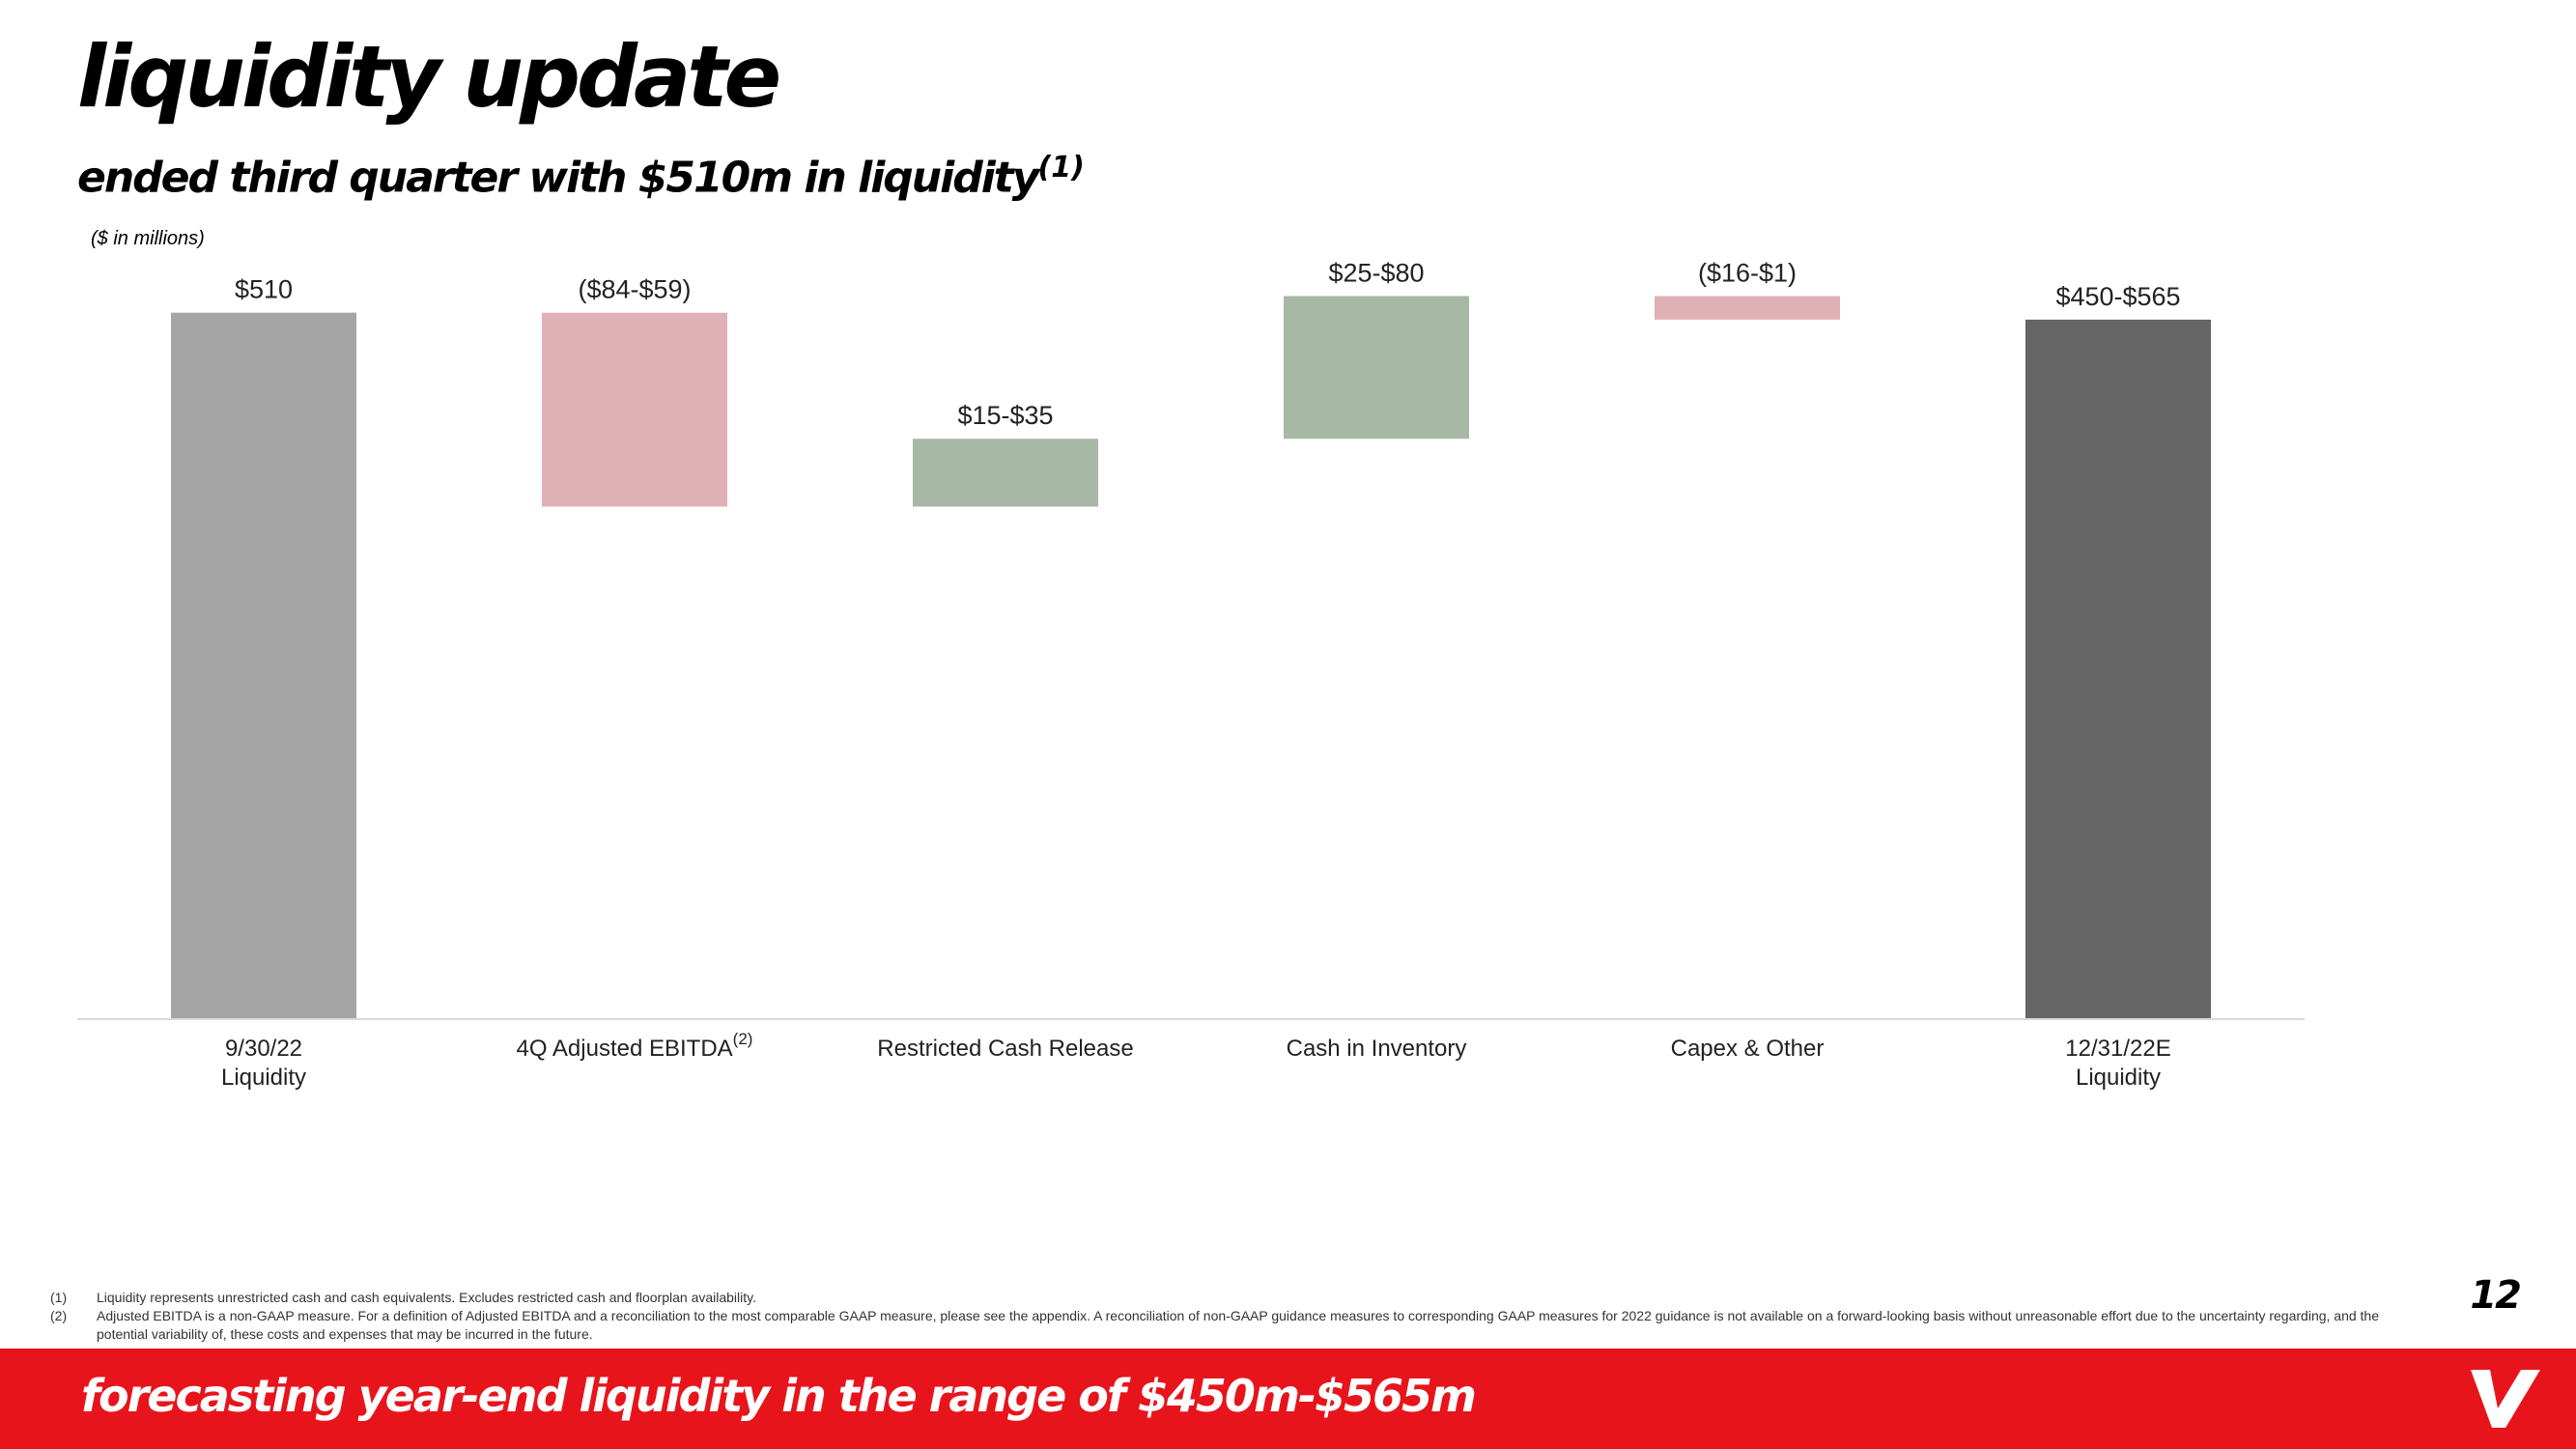 The width and height of the screenshot is (2576, 1449). I want to click on footnote-number: (1), so click(59, 1297).